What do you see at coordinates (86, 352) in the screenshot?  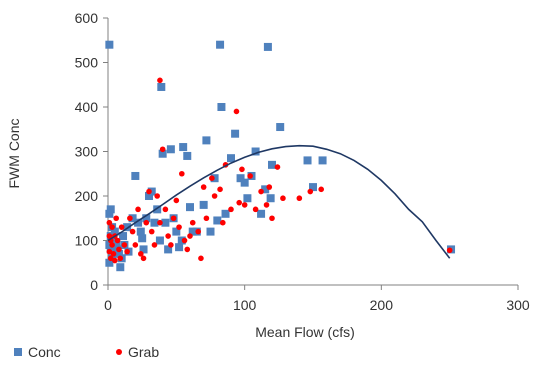 I see `chart-legend: Conc Grab` at bounding box center [86, 352].